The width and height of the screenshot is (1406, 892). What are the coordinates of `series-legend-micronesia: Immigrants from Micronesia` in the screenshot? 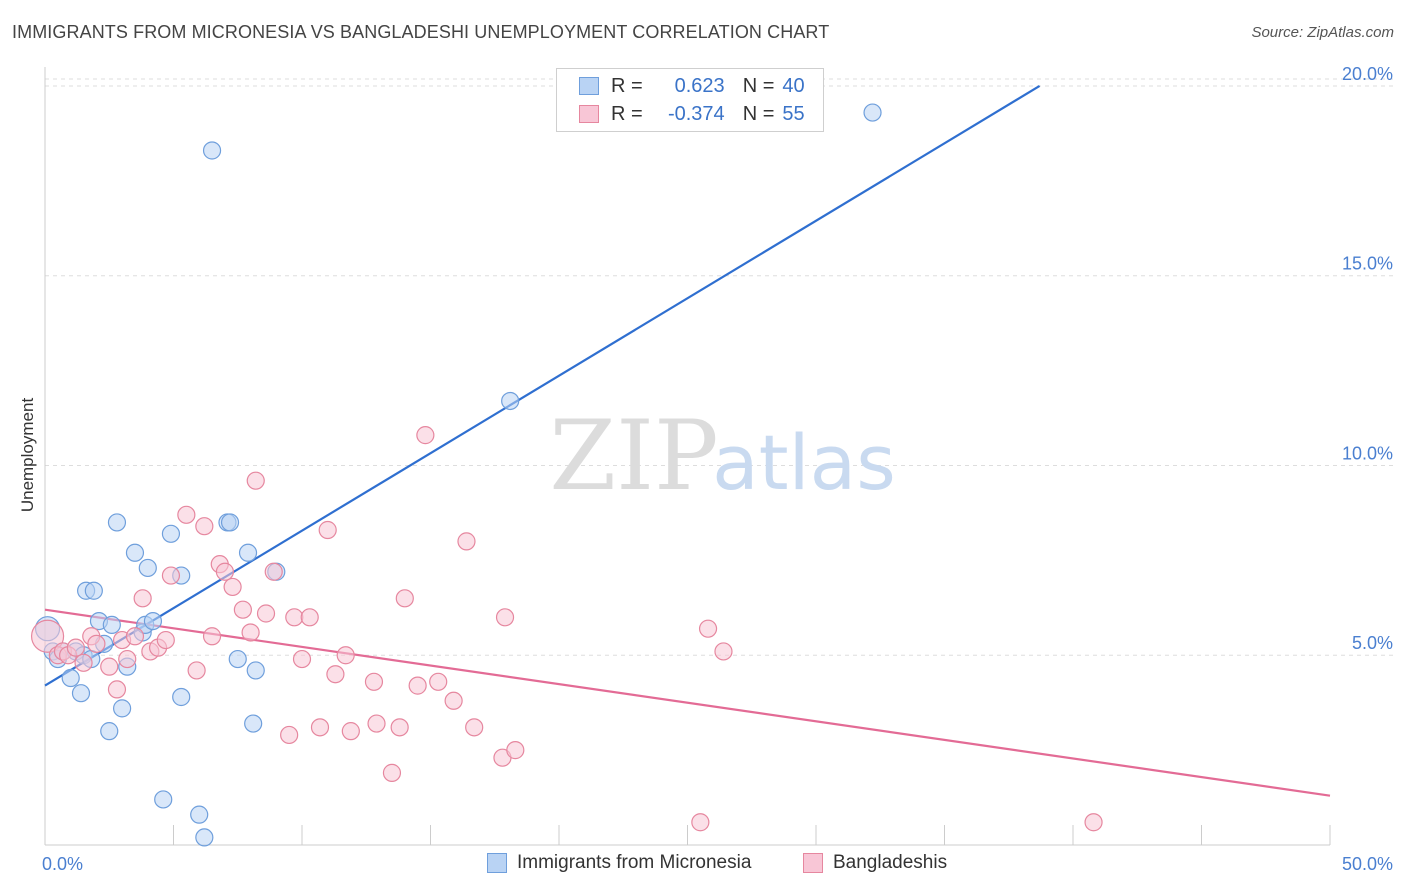 It's located at (619, 863).